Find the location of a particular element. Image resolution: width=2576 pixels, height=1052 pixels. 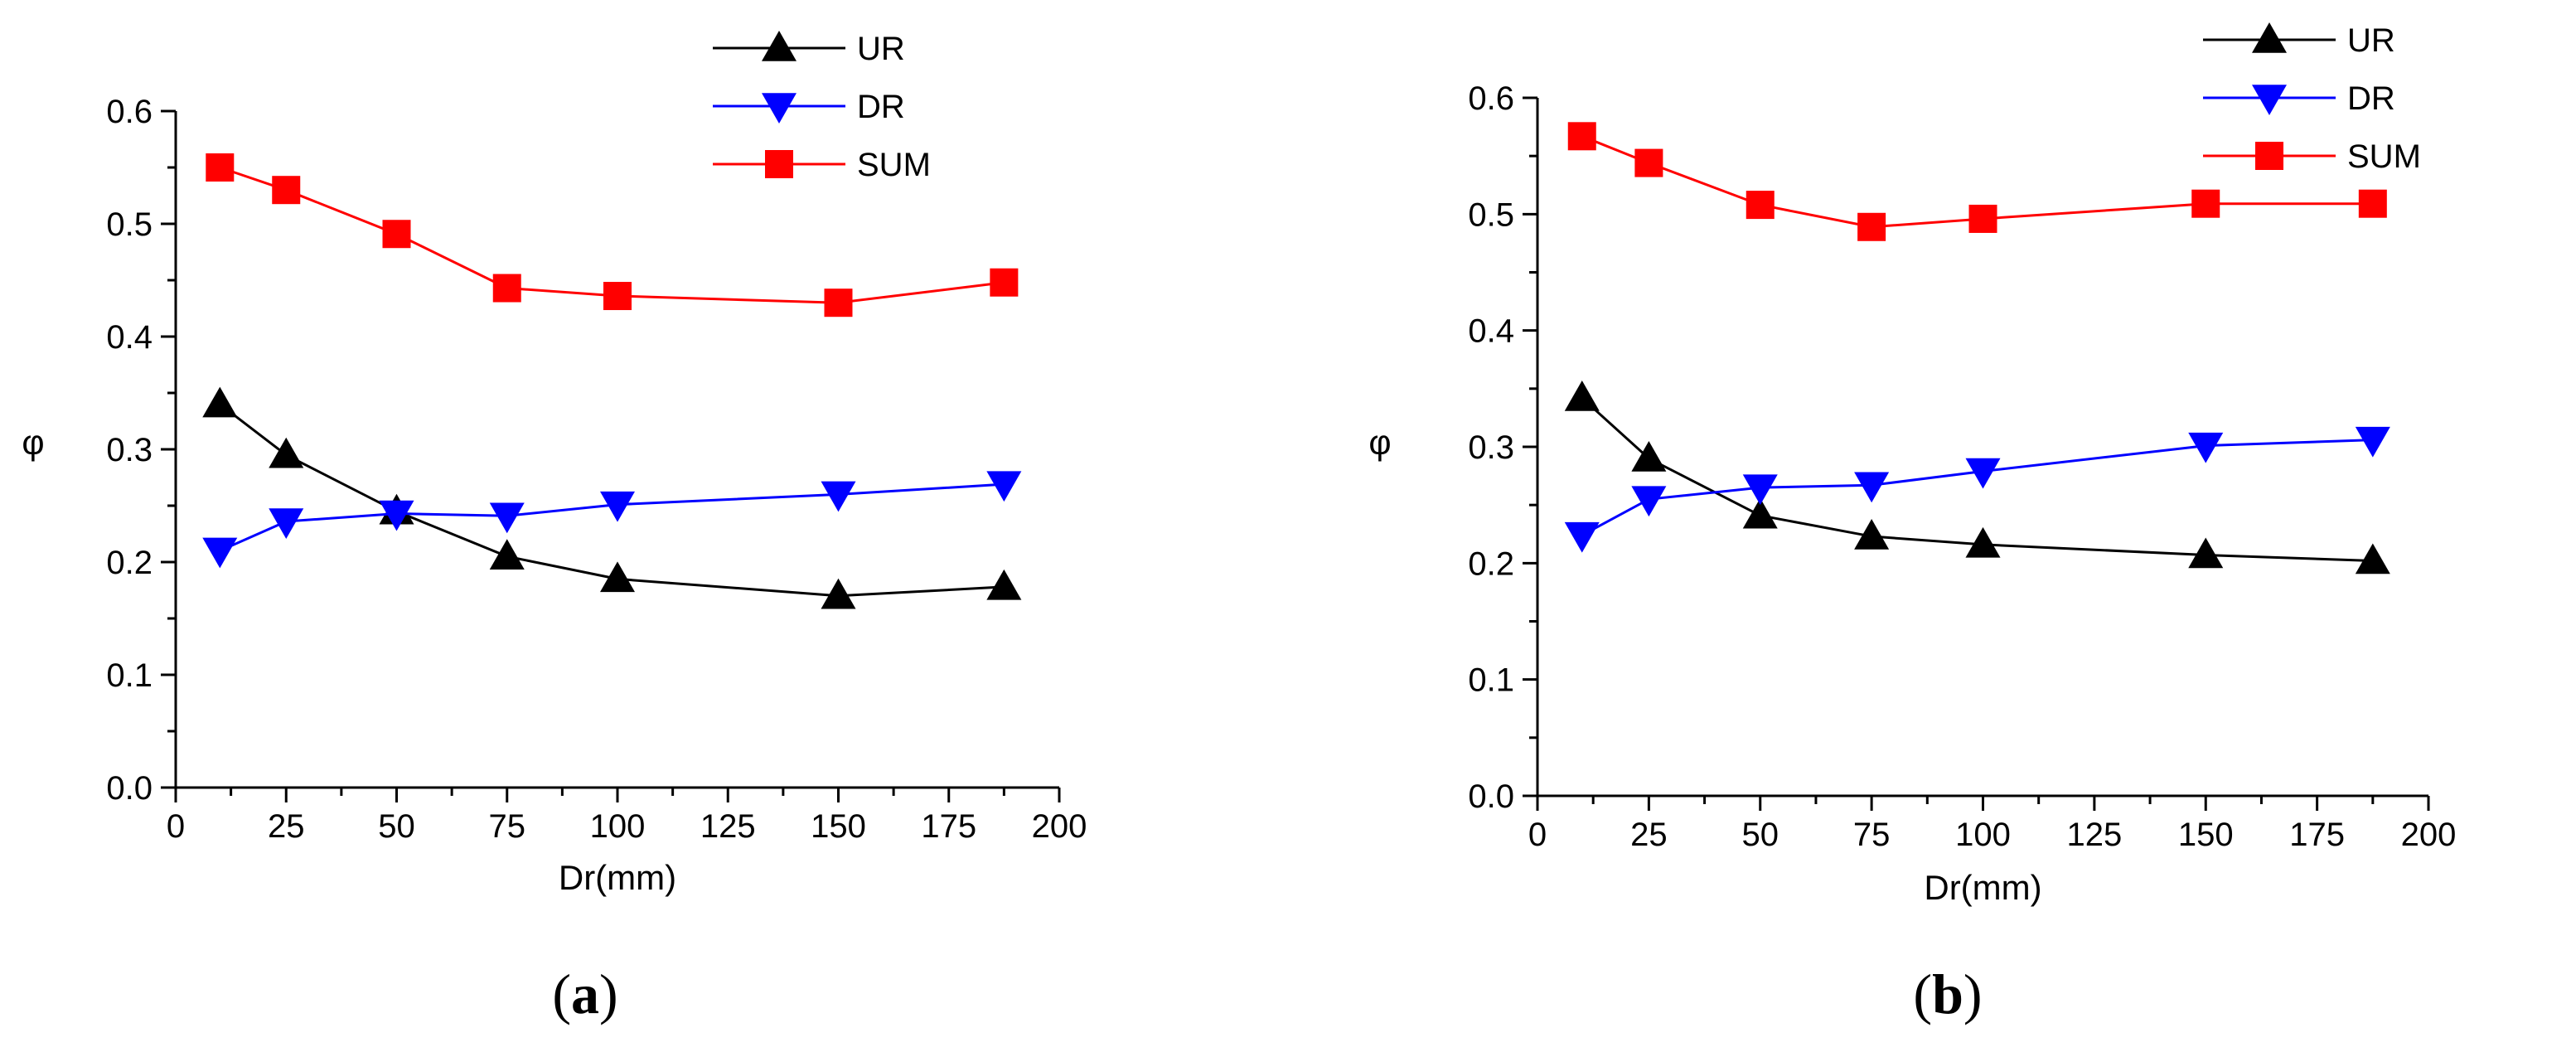

panel-label-b: (b) is located at coordinates (1948, 993).